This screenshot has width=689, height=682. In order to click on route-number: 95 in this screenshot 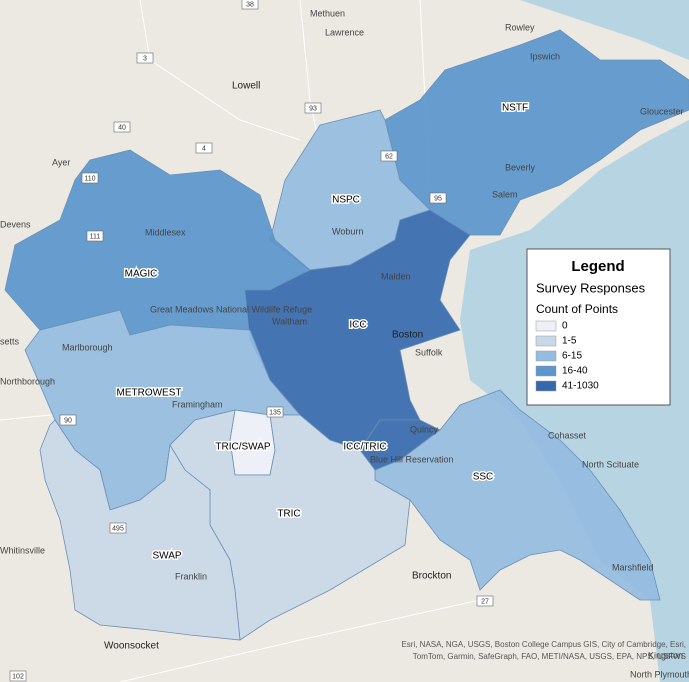, I will do `click(438, 198)`.